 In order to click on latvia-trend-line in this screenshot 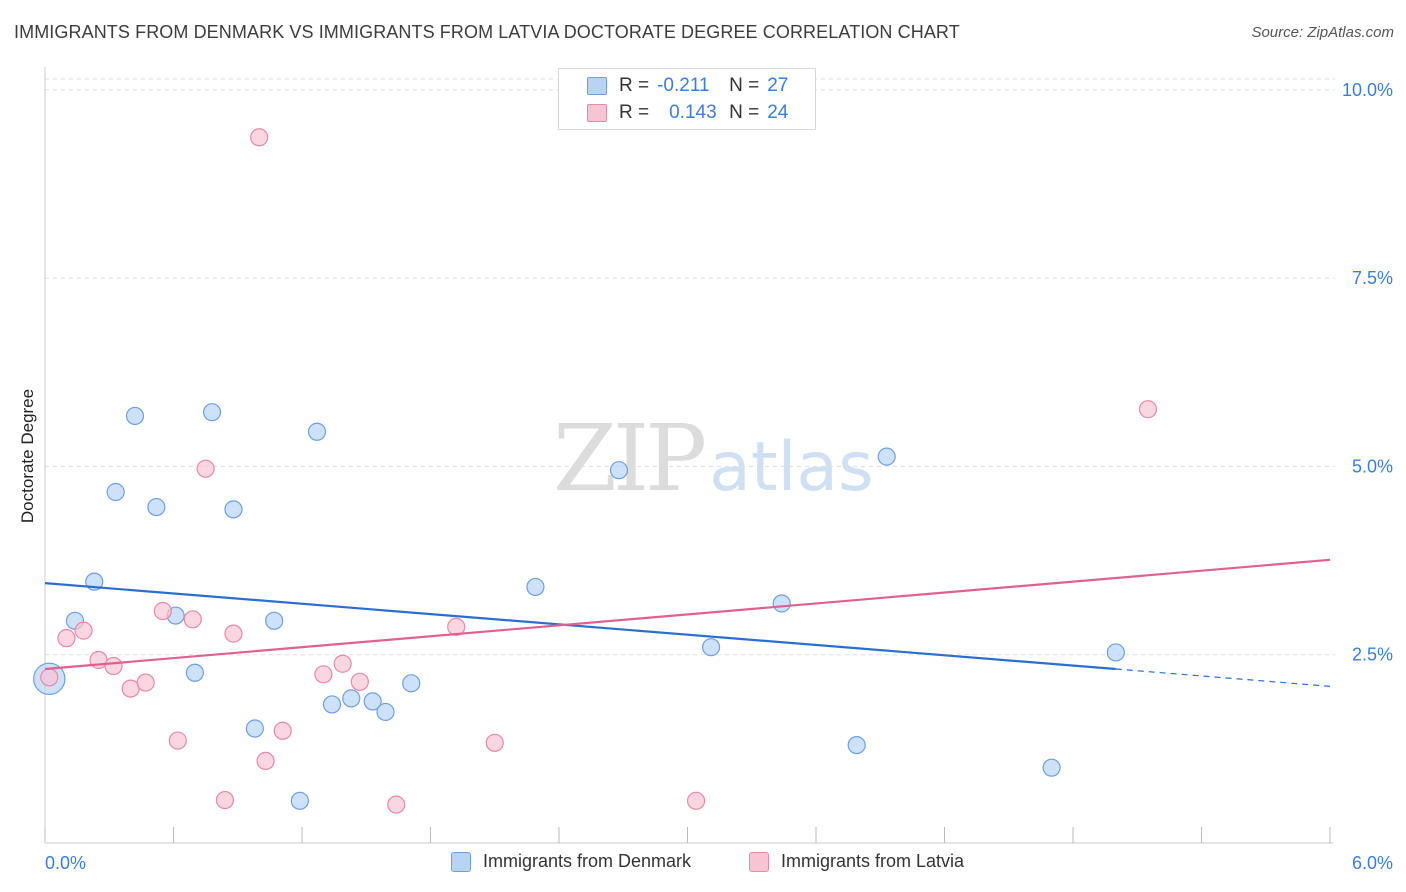, I will do `click(687, 614)`.